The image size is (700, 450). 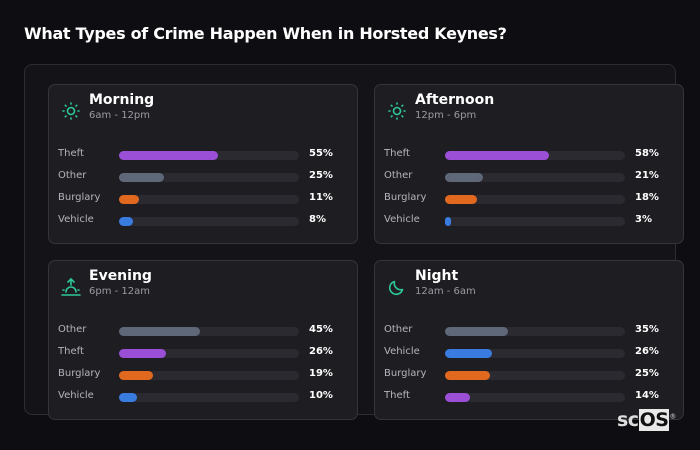 I want to click on crime-row: Vehicle 26%, so click(x=529, y=353).